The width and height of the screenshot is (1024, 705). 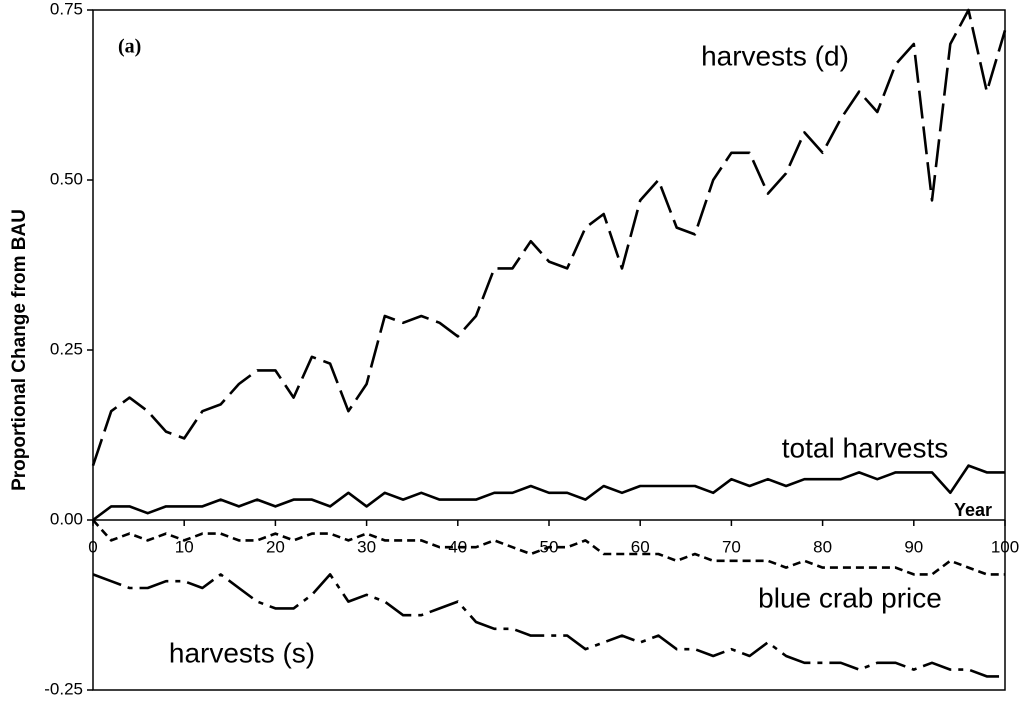 I want to click on x-tick-label: 10, so click(x=184, y=546).